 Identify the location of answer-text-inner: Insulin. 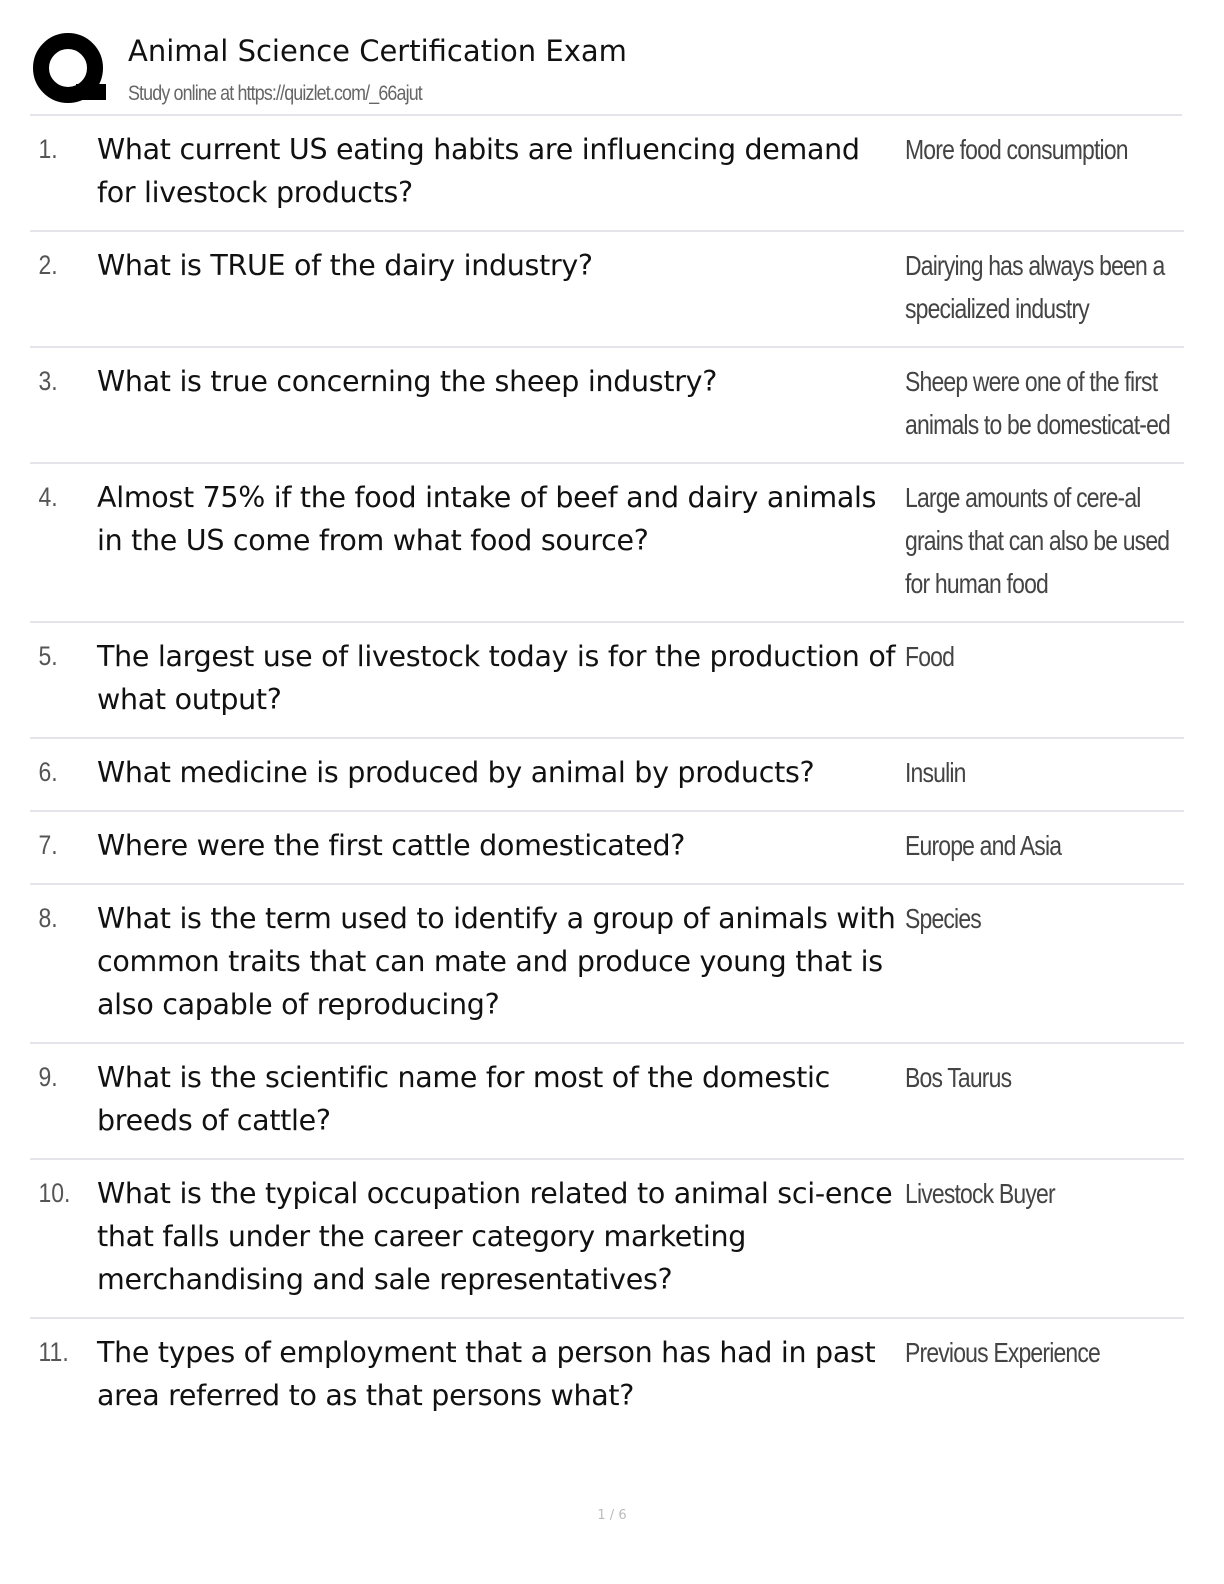
(935, 772).